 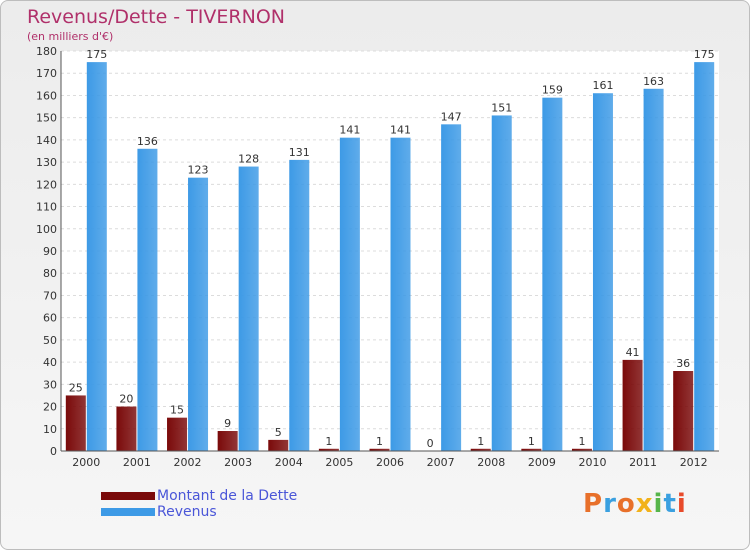 What do you see at coordinates (177, 410) in the screenshot?
I see `data-label-dette-2002: 15` at bounding box center [177, 410].